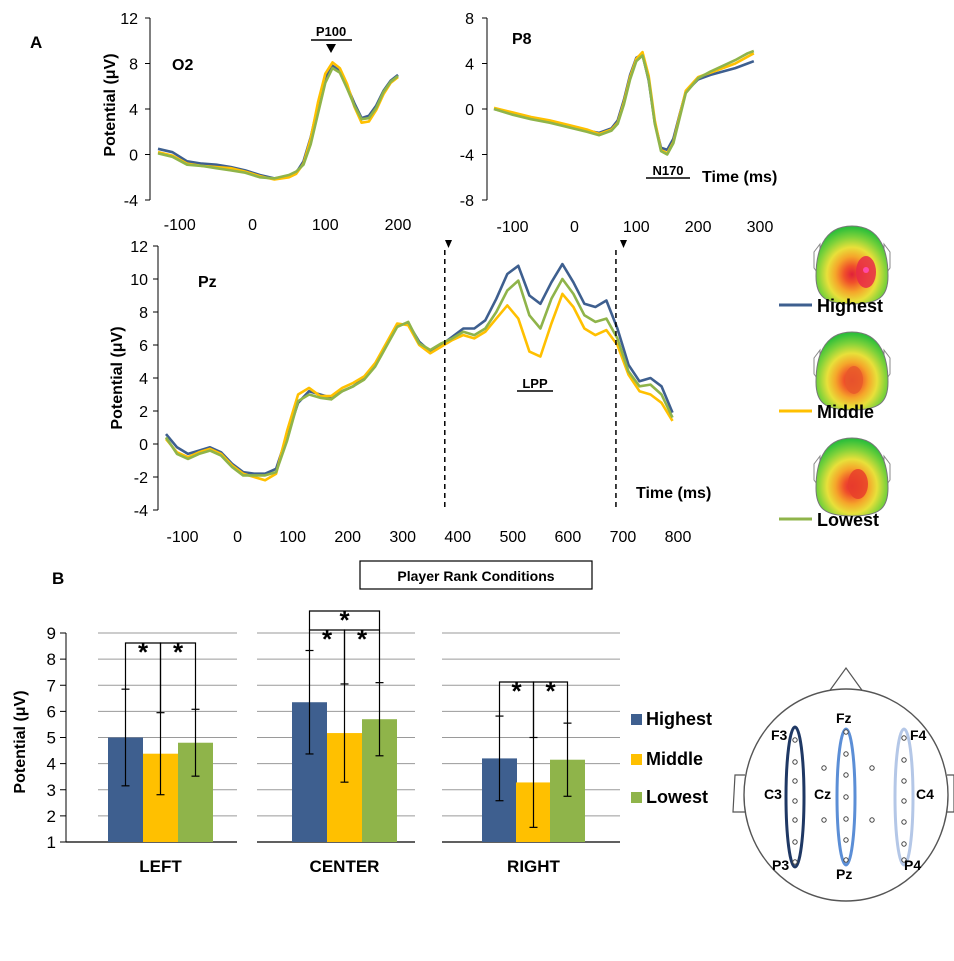 The height and width of the screenshot is (961, 954). Describe the element at coordinates (848, 520) in the screenshot. I see `legend-label-lowest: Lowest` at that location.